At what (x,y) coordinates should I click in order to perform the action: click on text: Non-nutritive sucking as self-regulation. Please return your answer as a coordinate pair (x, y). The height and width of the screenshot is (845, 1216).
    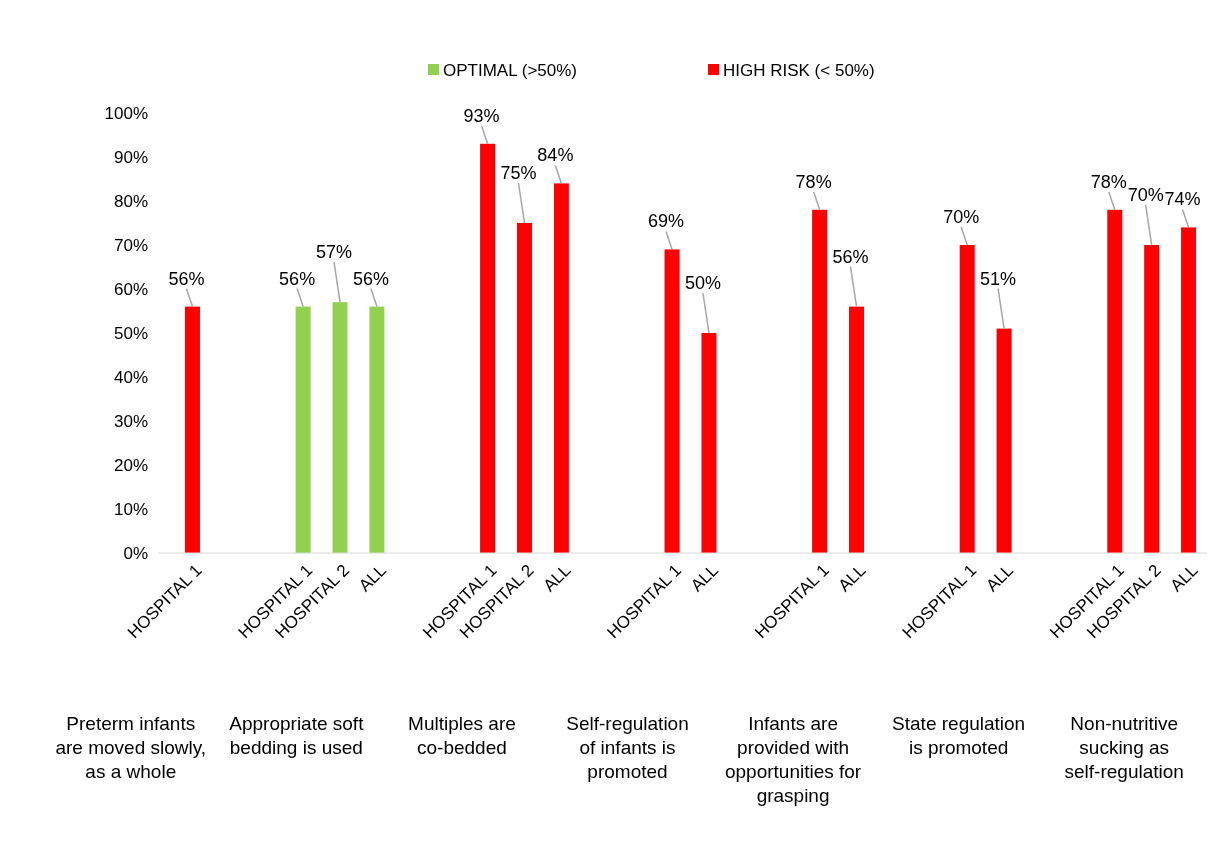
    Looking at the image, I should click on (1124, 747).